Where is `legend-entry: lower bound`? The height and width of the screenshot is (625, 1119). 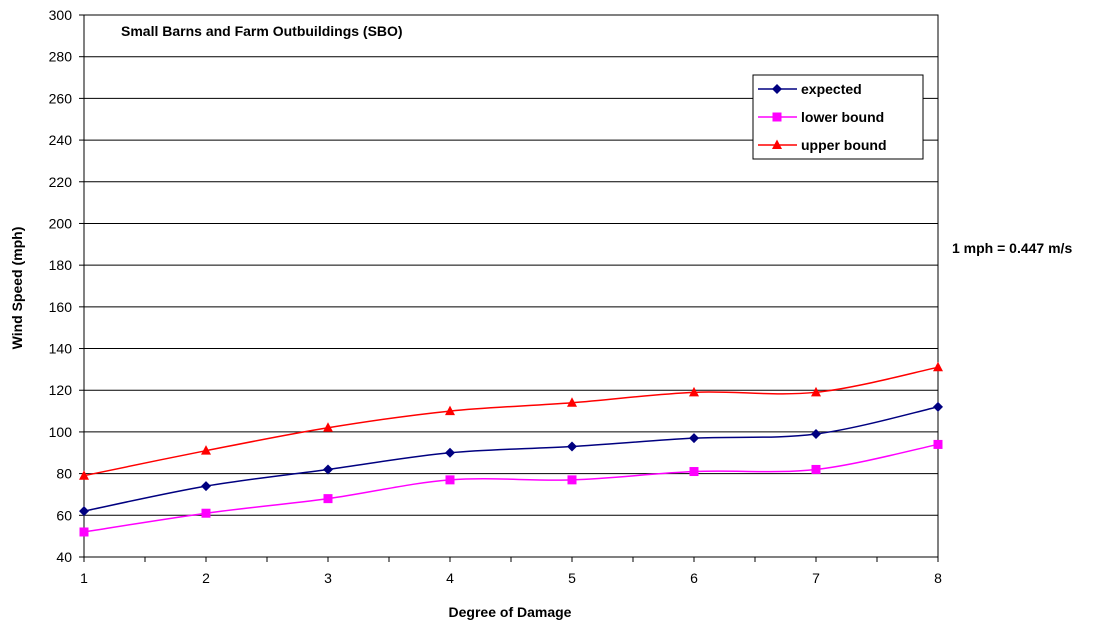 legend-entry: lower bound is located at coordinates (821, 117).